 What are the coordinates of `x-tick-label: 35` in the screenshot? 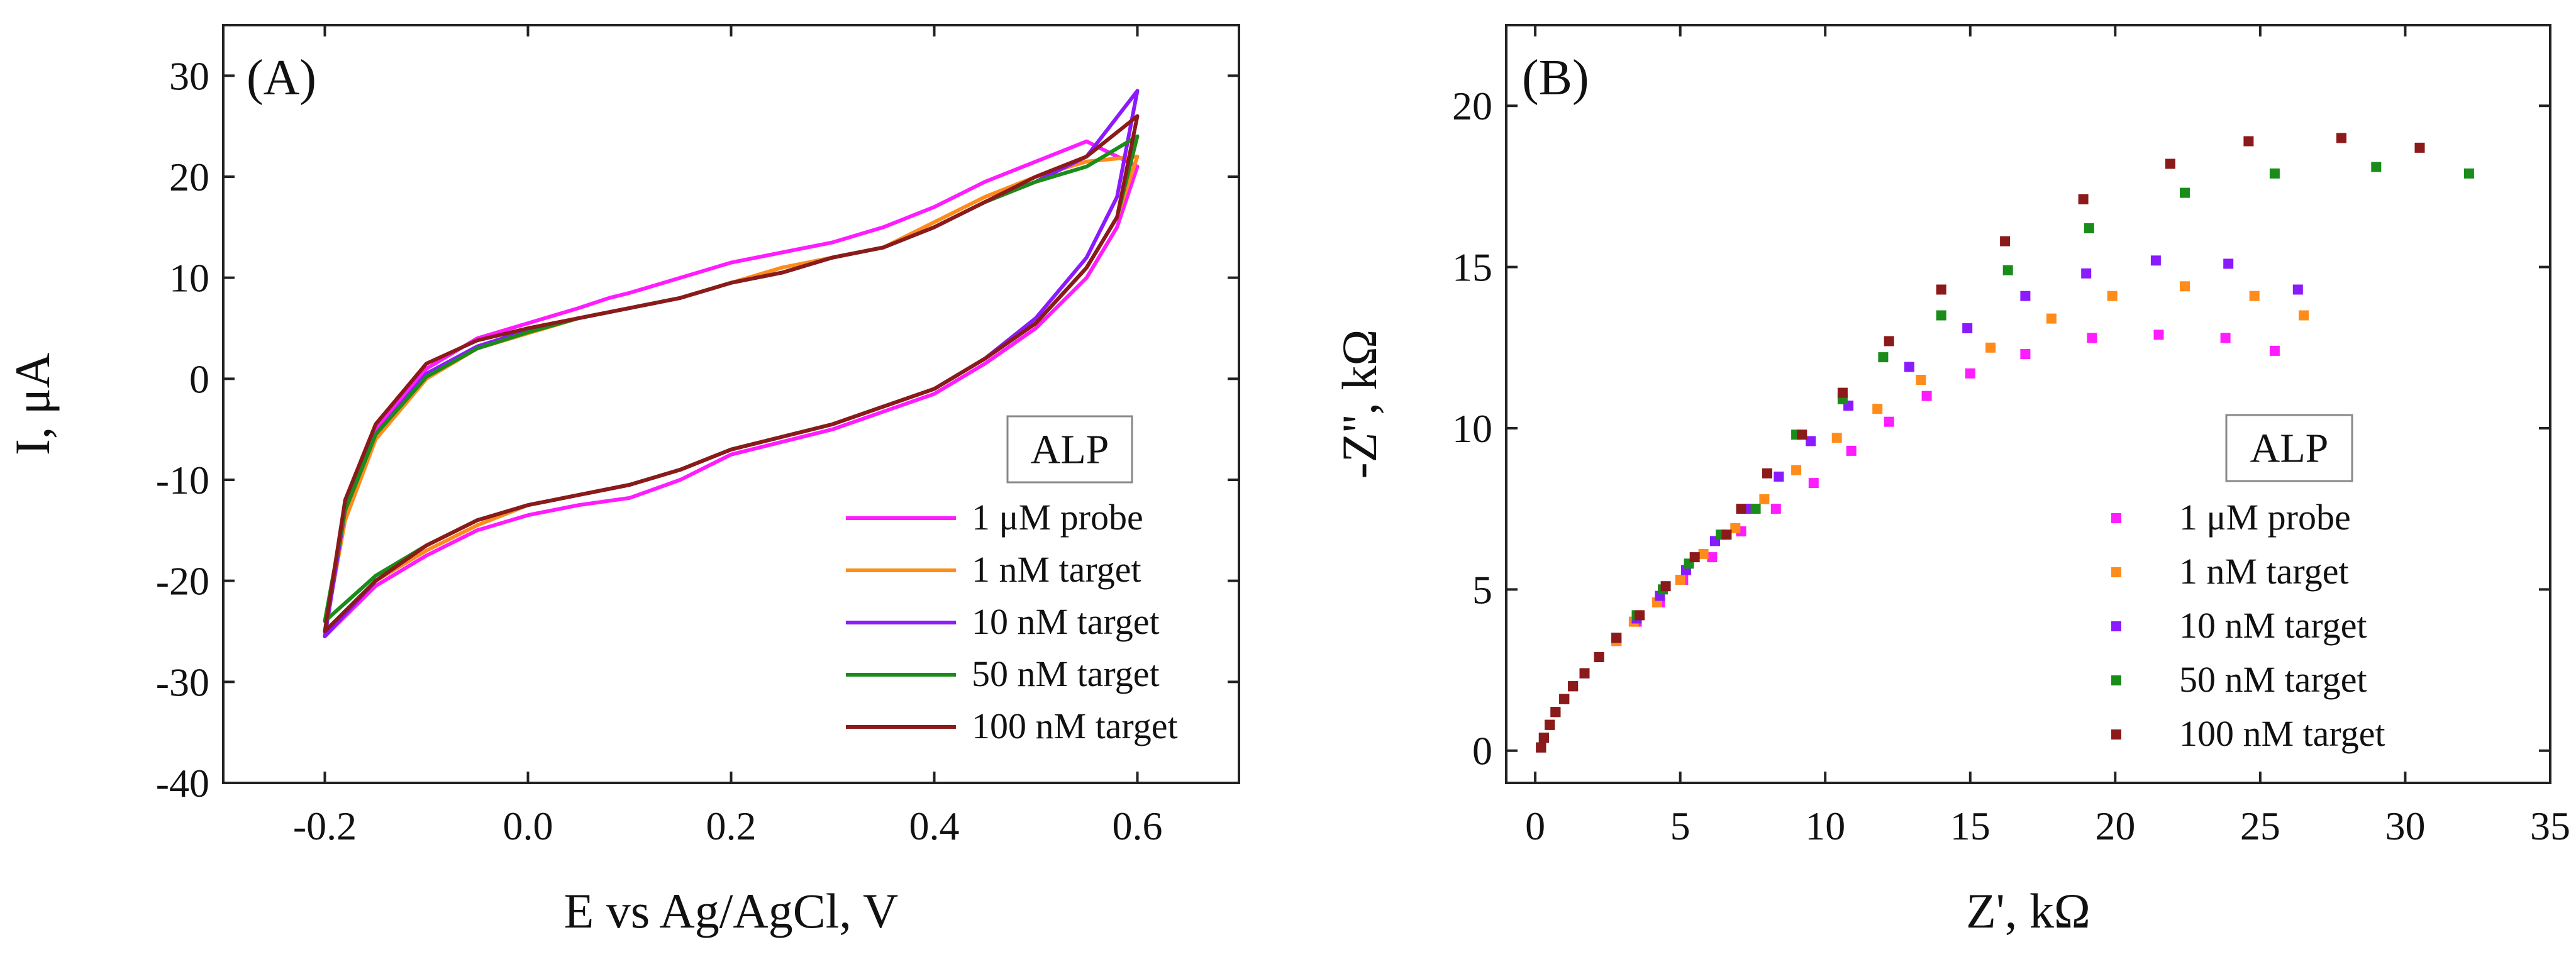 It's located at (2550, 826).